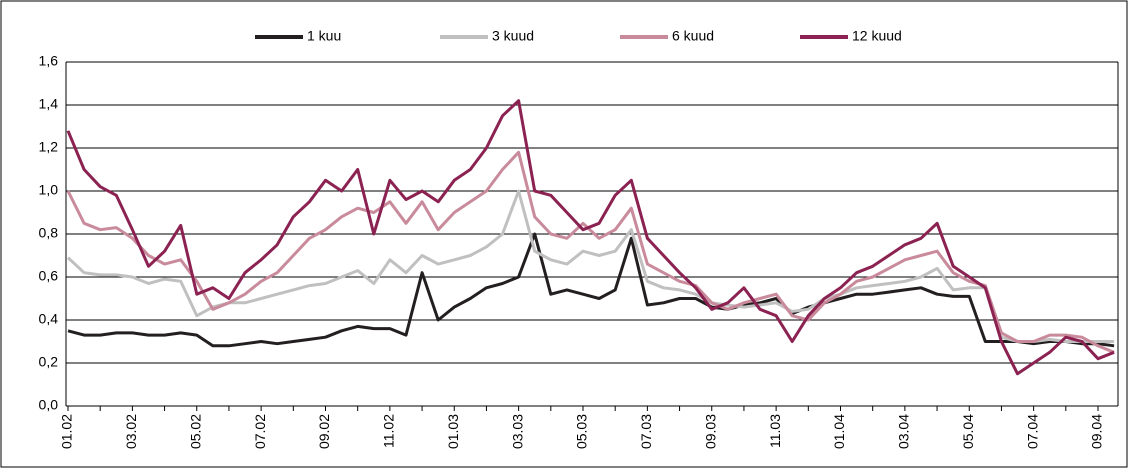  What do you see at coordinates (49, 276) in the screenshot?
I see `y-tick-label: 0,6` at bounding box center [49, 276].